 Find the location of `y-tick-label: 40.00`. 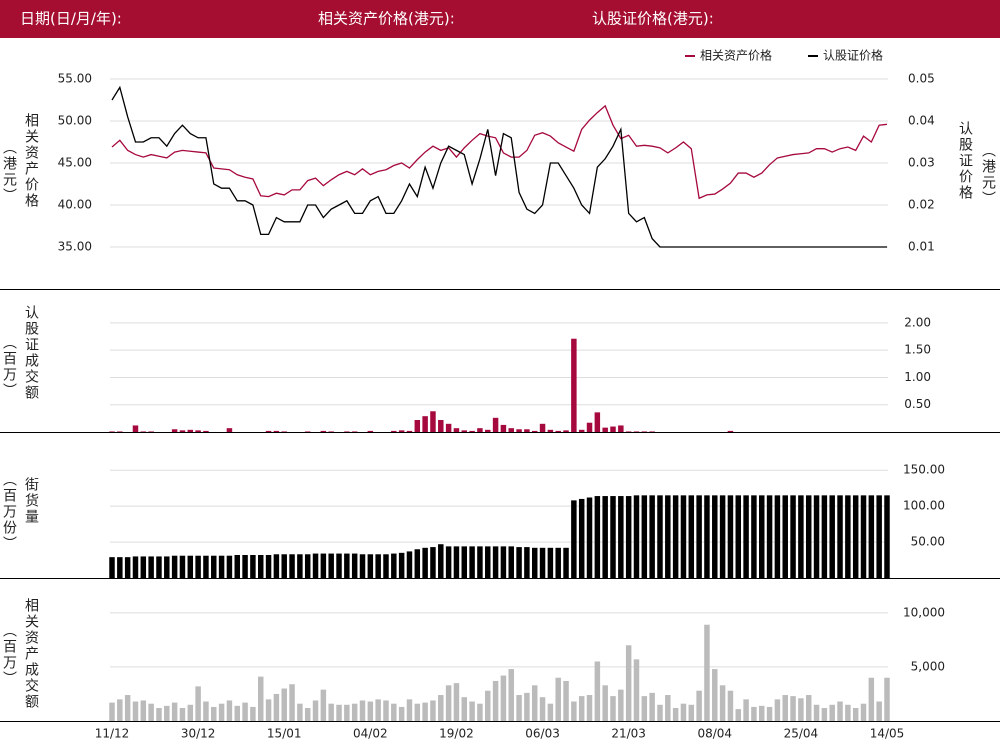

y-tick-label: 40.00 is located at coordinates (75, 204).